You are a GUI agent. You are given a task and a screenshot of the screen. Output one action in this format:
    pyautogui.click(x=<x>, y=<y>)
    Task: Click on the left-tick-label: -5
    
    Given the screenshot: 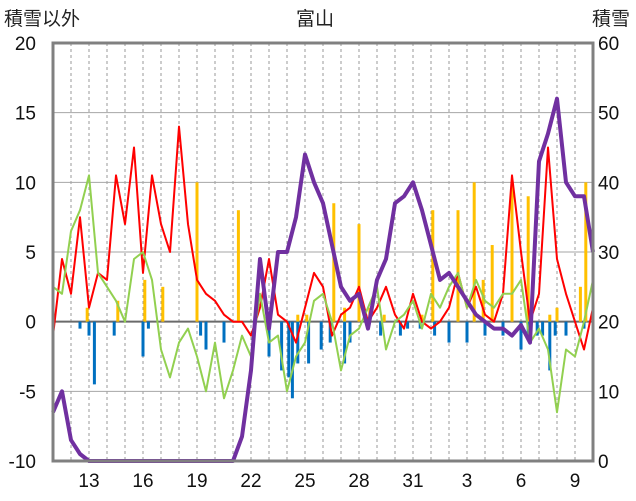 What is the action you would take?
    pyautogui.click(x=27, y=392)
    